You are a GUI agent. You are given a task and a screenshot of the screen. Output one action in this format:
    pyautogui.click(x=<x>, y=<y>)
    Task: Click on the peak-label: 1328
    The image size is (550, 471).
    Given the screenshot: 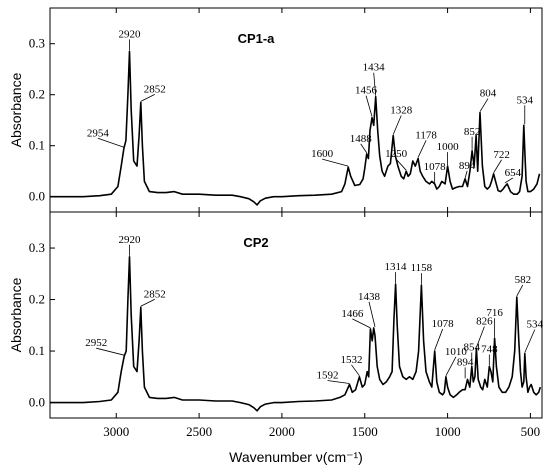 What is the action you would take?
    pyautogui.click(x=401, y=111)
    